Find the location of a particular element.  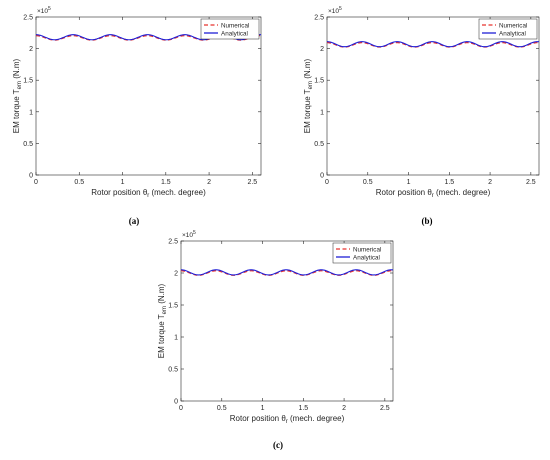

panel-caption: (c) is located at coordinates (278, 445).